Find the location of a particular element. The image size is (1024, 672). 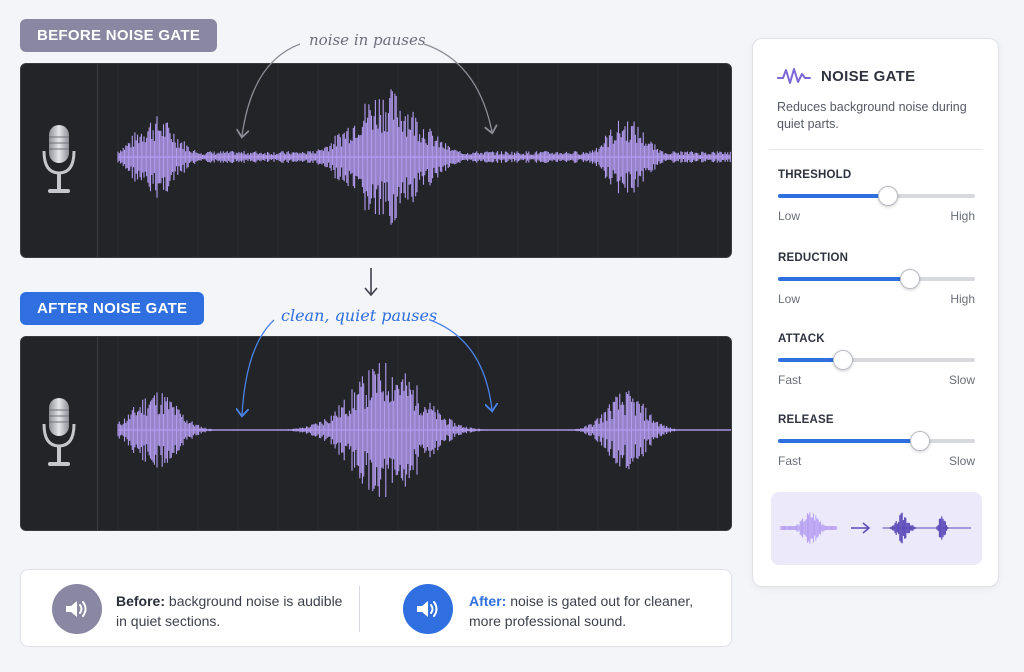

after-speaker-button is located at coordinates (428, 609).